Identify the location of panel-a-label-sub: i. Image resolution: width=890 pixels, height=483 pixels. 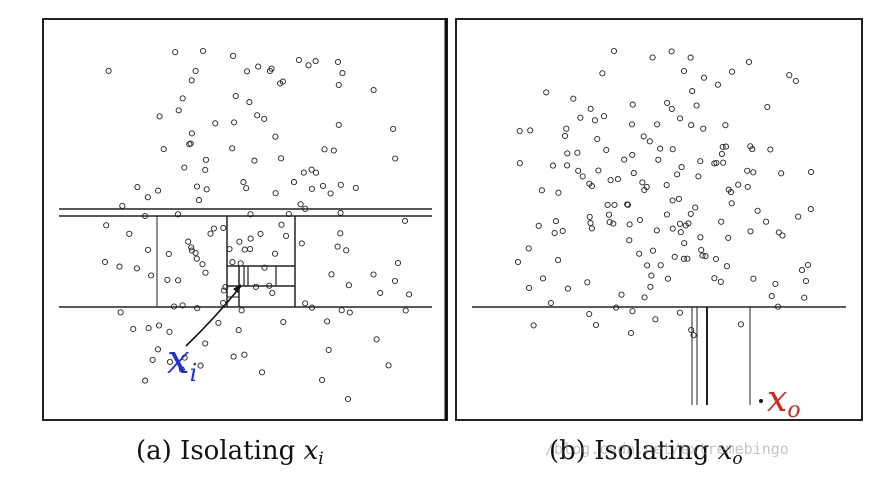
(193, 373).